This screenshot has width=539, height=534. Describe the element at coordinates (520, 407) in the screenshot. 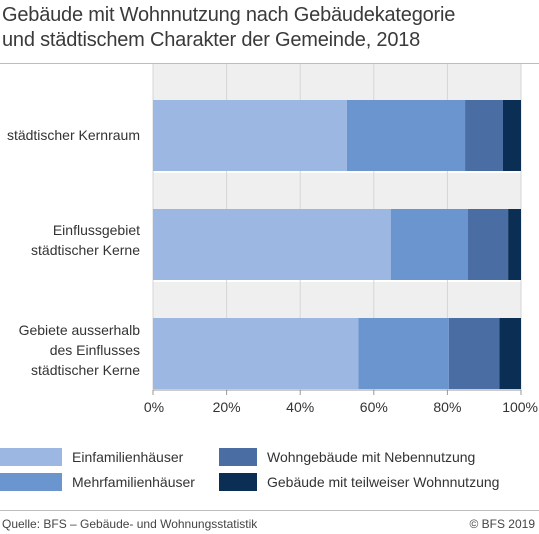

I see `x-tick-label: 100%` at that location.